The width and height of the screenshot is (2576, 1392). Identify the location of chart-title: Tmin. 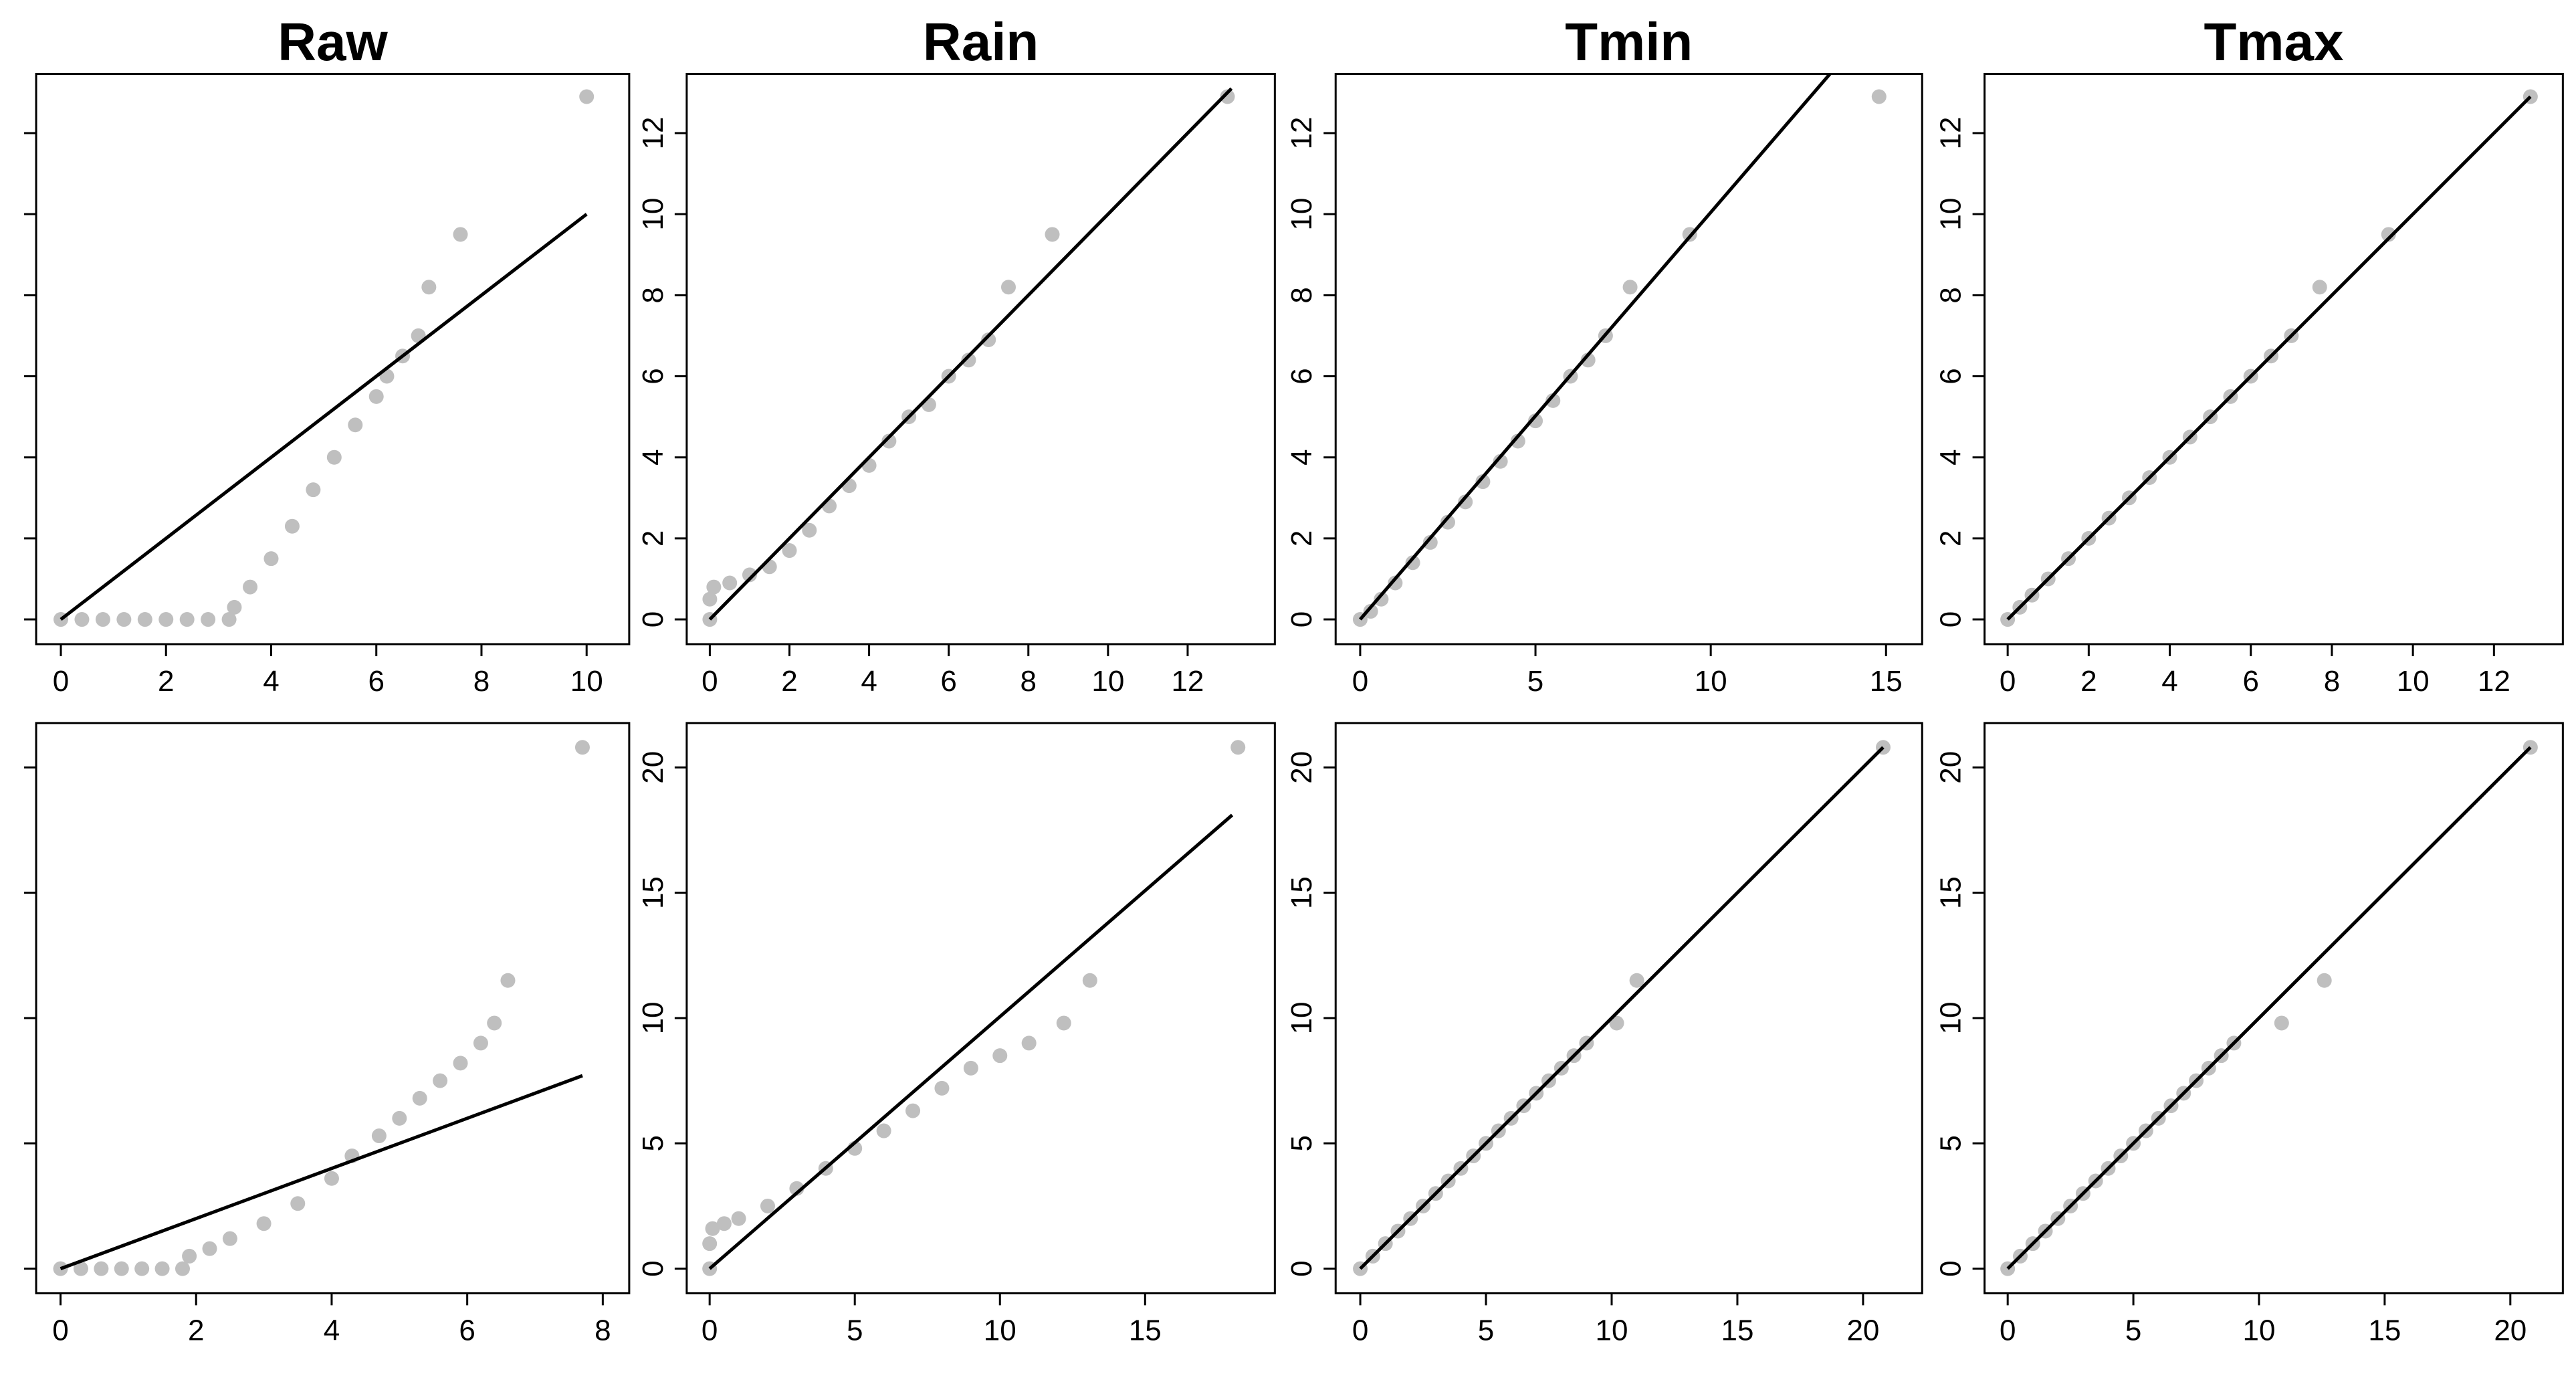
(1629, 42).